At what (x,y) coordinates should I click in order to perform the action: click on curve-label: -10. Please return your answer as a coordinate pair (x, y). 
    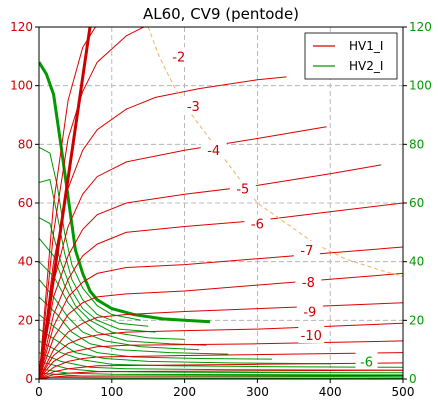
    Looking at the image, I should click on (311, 336).